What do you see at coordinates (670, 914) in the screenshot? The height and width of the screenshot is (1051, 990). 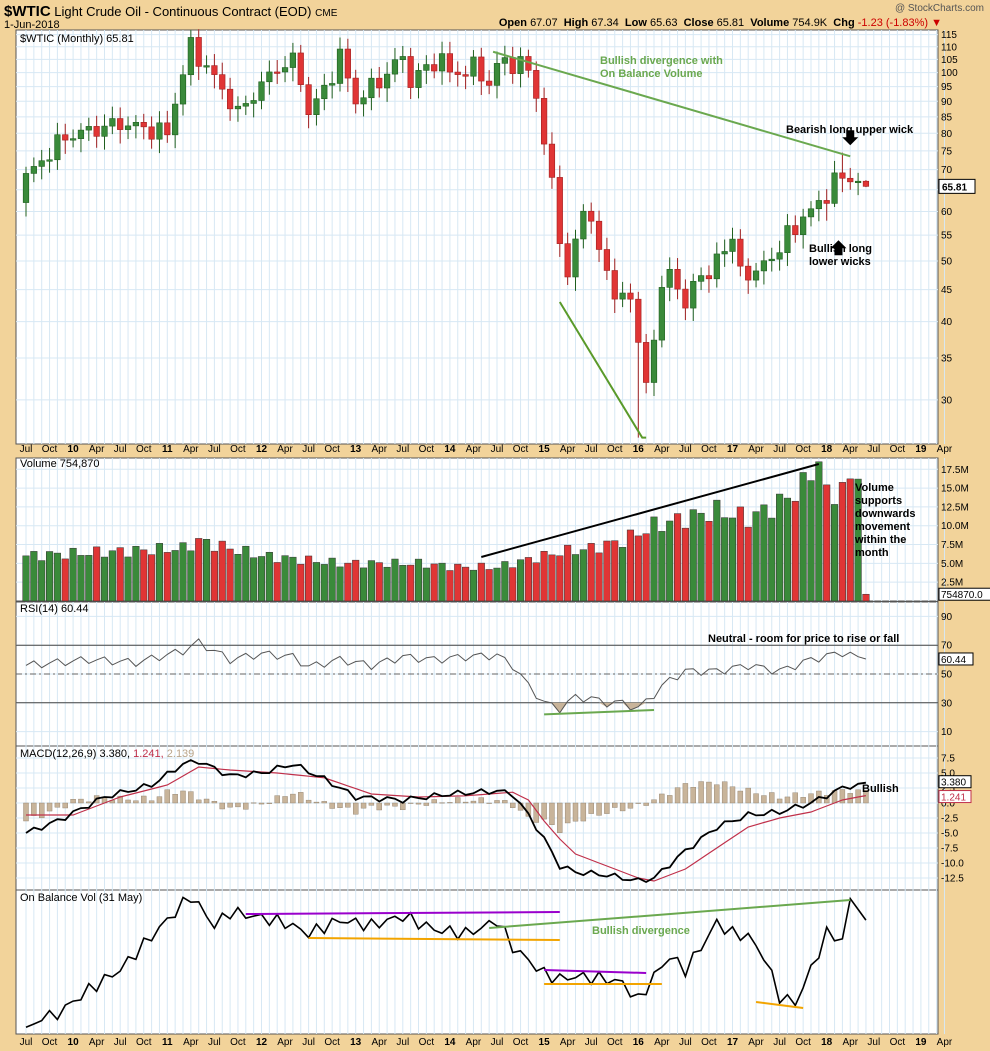 I see `obv-divergence-line` at bounding box center [670, 914].